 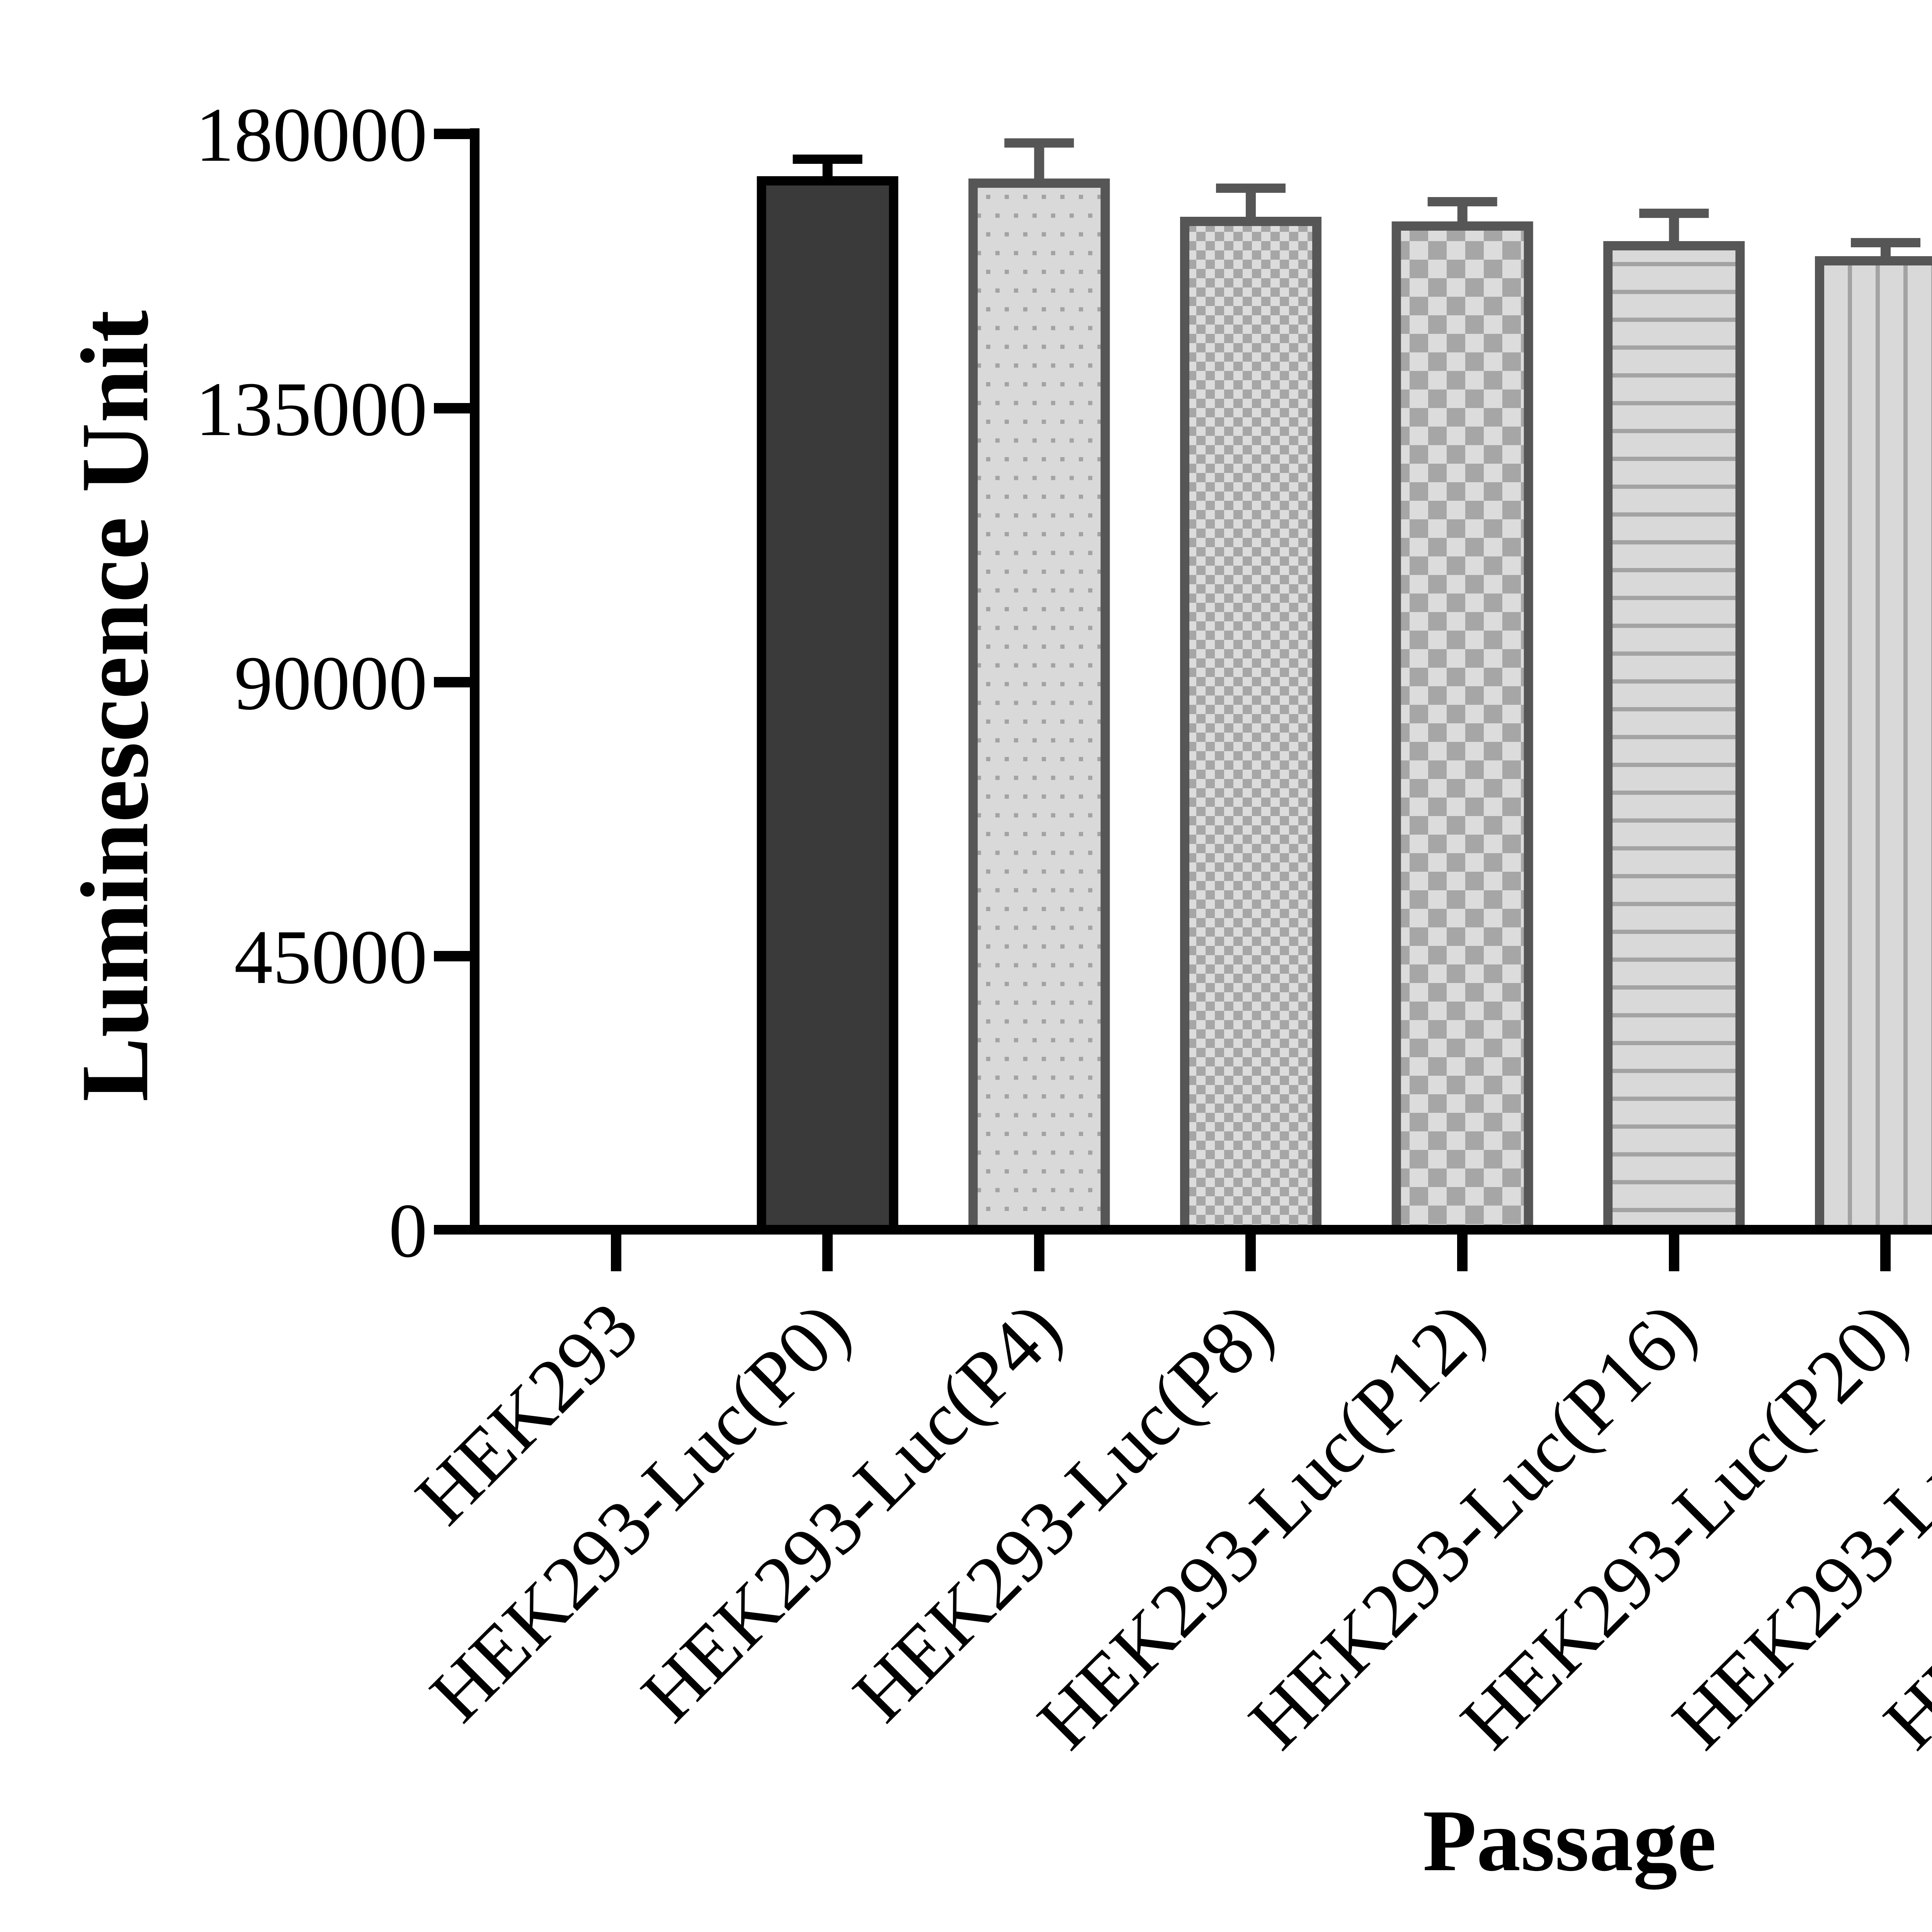 I want to click on svg-text: Luminescence Unit, so click(x=114, y=706).